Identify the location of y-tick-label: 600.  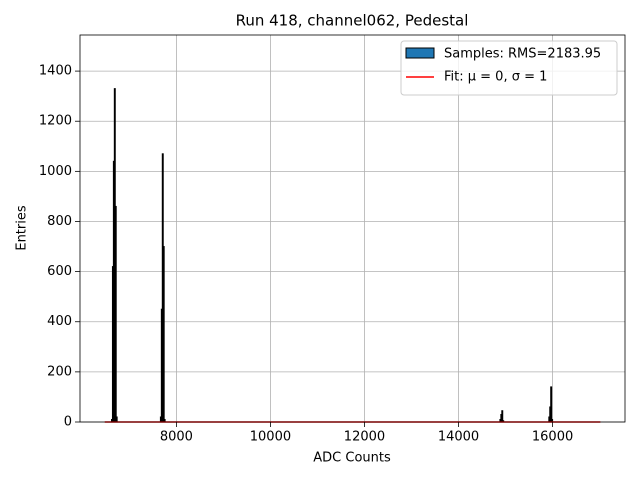
(59, 271).